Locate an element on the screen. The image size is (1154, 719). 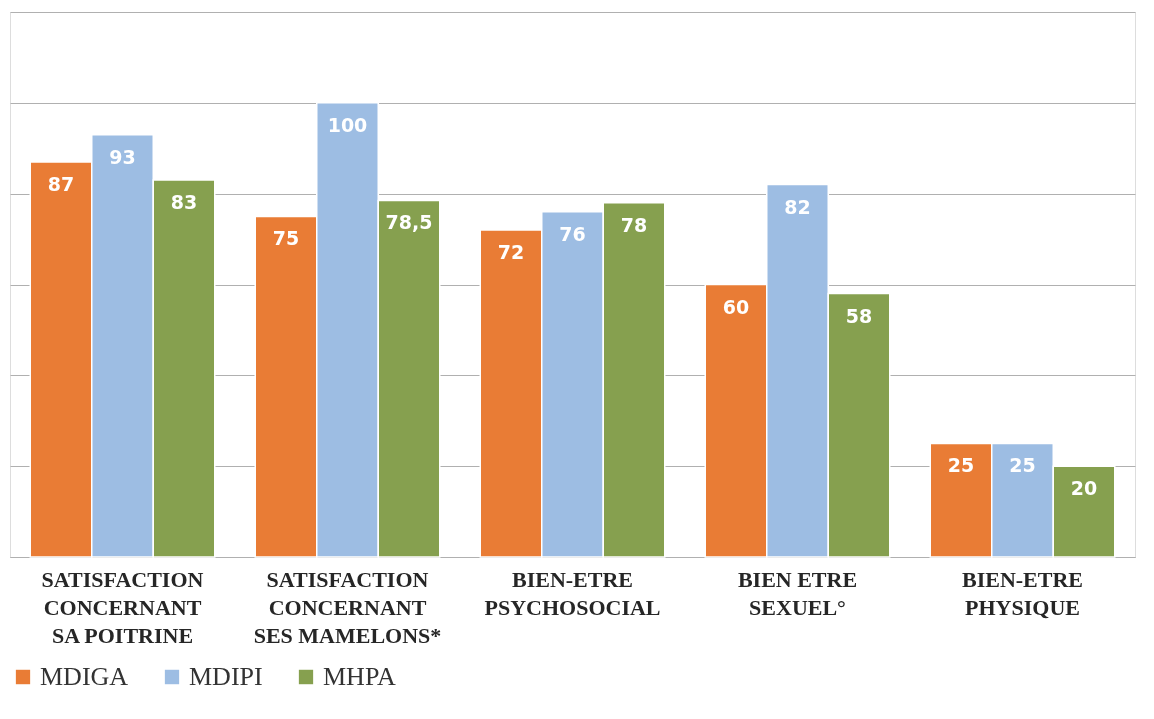
data-label: 87 is located at coordinates (61, 183).